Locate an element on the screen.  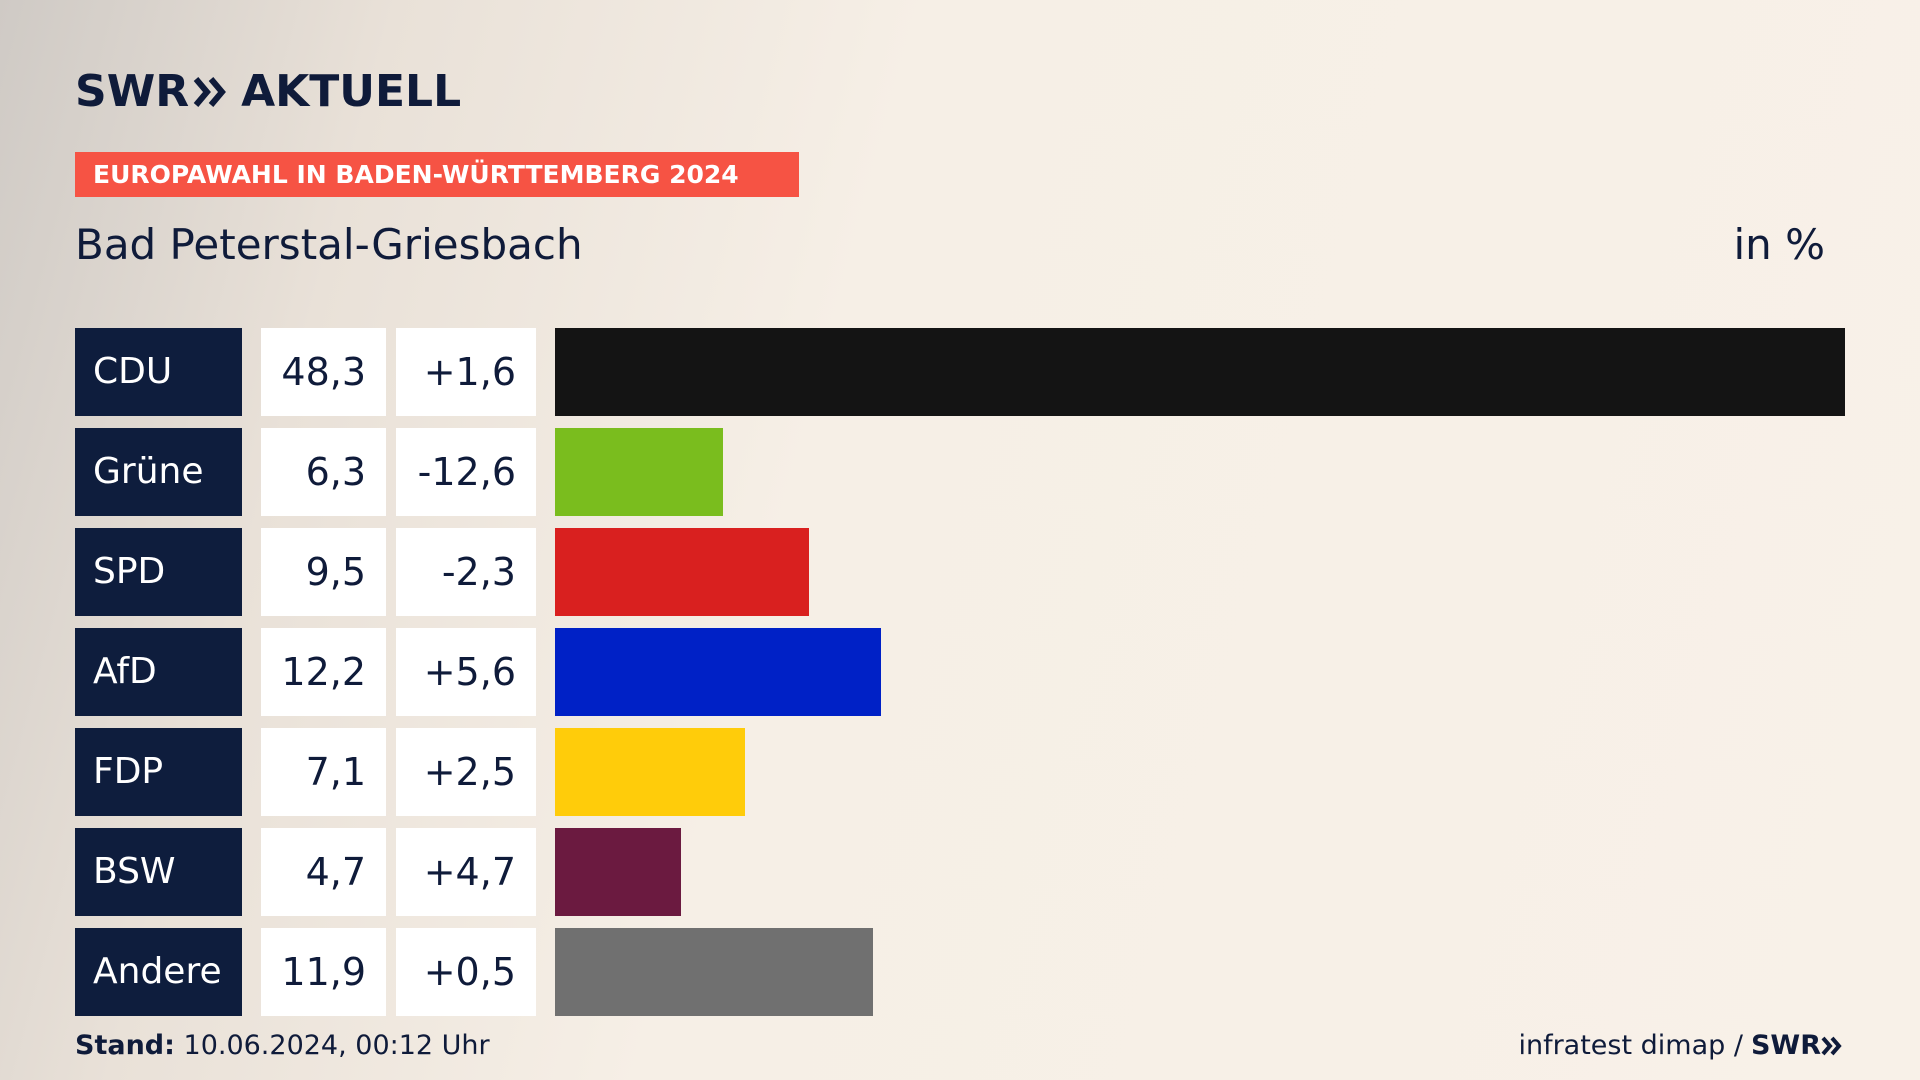
change-label: +0,5 is located at coordinates (466, 972).